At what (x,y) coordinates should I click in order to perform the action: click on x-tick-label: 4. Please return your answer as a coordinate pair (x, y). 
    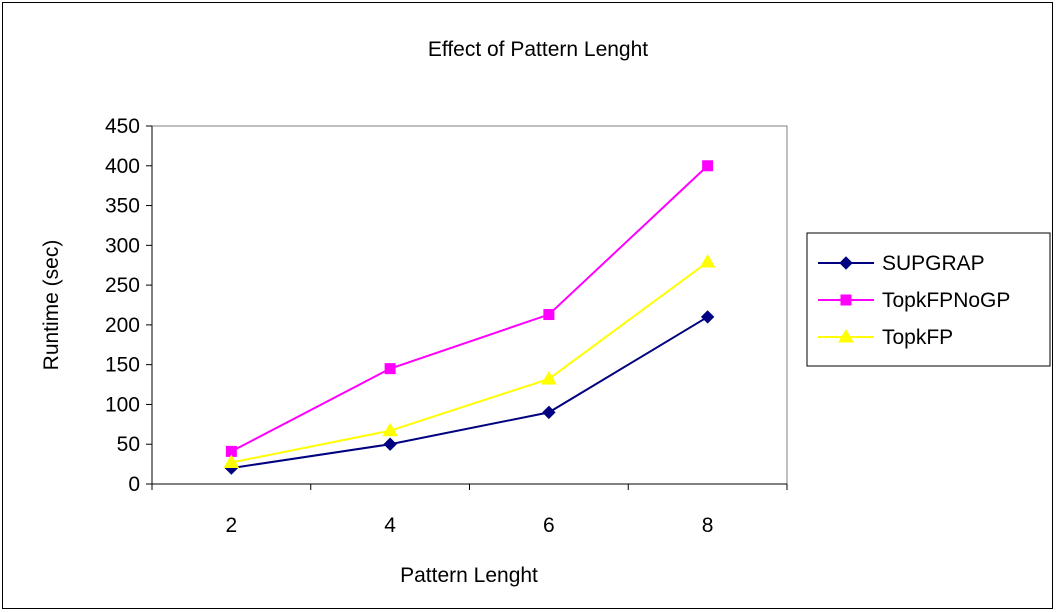
    Looking at the image, I should click on (390, 525).